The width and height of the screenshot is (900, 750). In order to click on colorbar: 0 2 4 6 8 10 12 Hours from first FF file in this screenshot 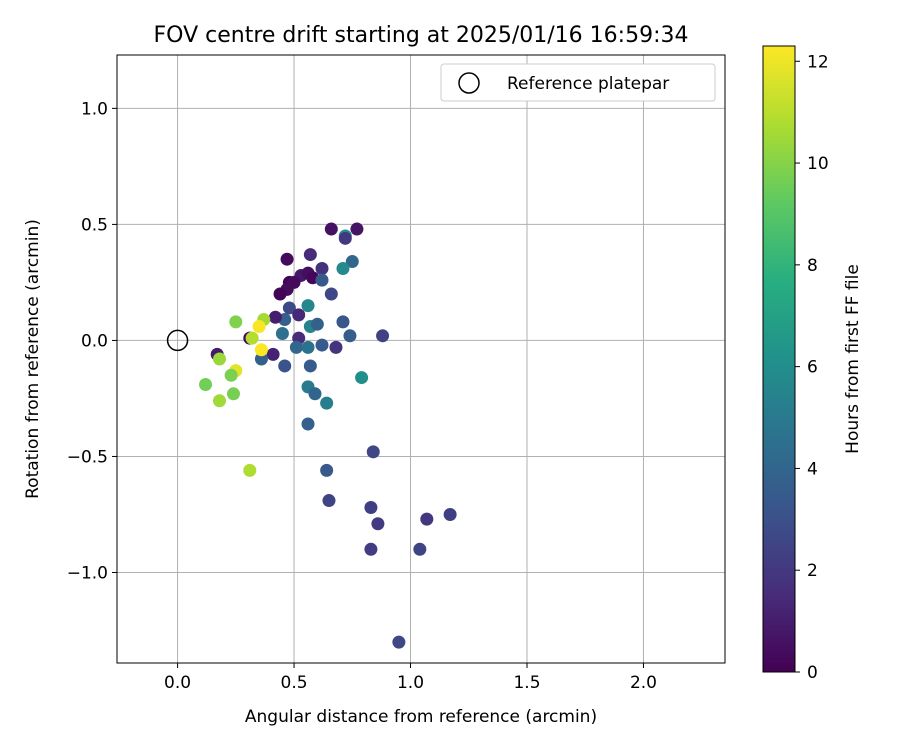, I will do `click(812, 364)`.